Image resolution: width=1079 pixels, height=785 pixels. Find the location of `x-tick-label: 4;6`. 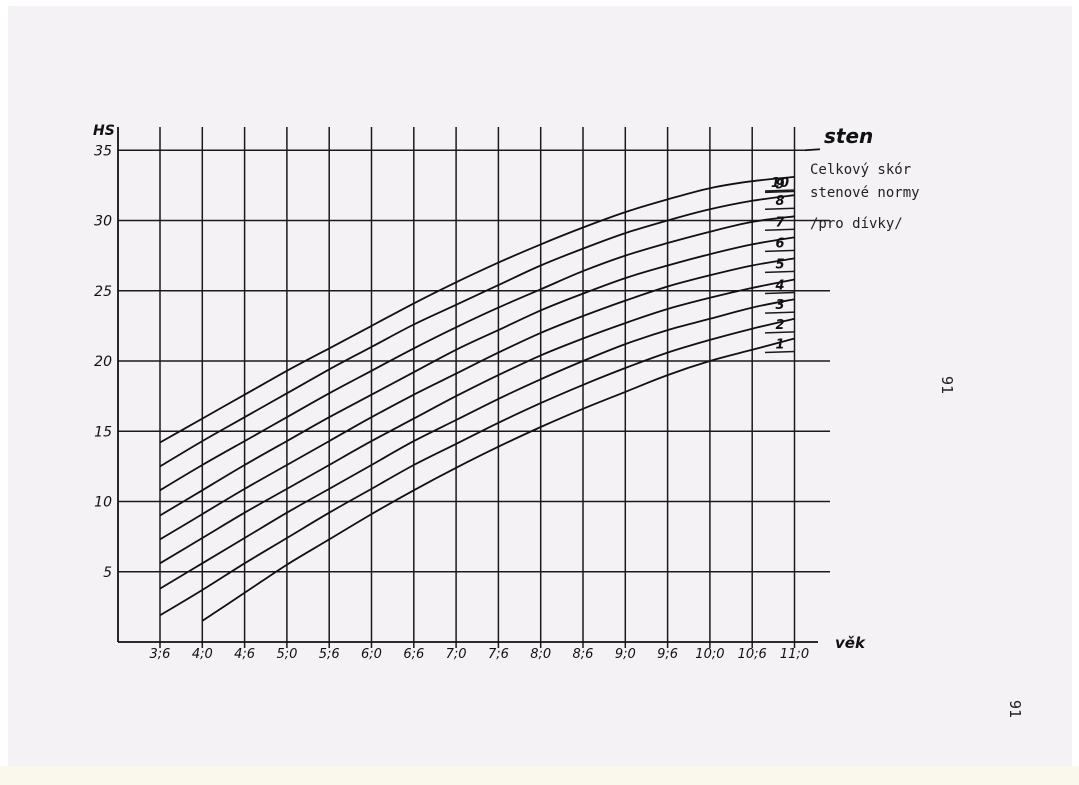

x-tick-label: 4;6 is located at coordinates (244, 654).